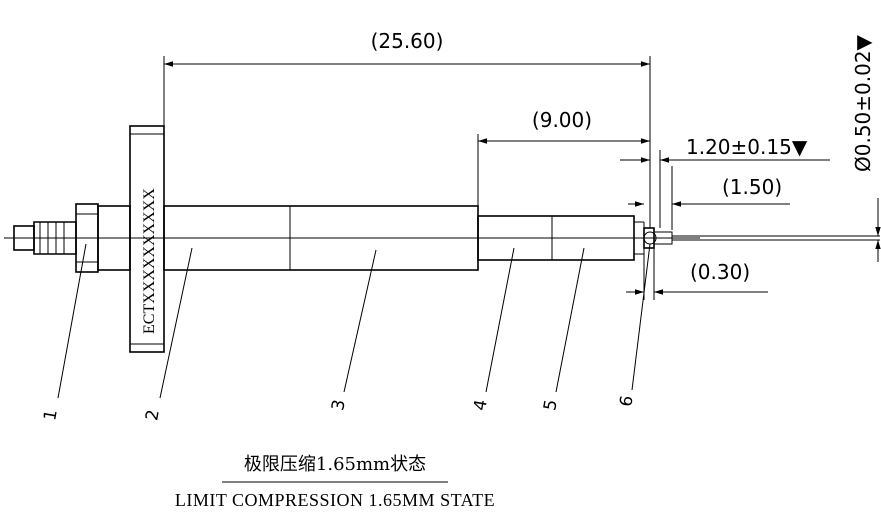 This screenshot has height=516, width=881. What do you see at coordinates (562, 120) in the screenshot?
I see `dim-tip-section-text: (9.00)` at bounding box center [562, 120].